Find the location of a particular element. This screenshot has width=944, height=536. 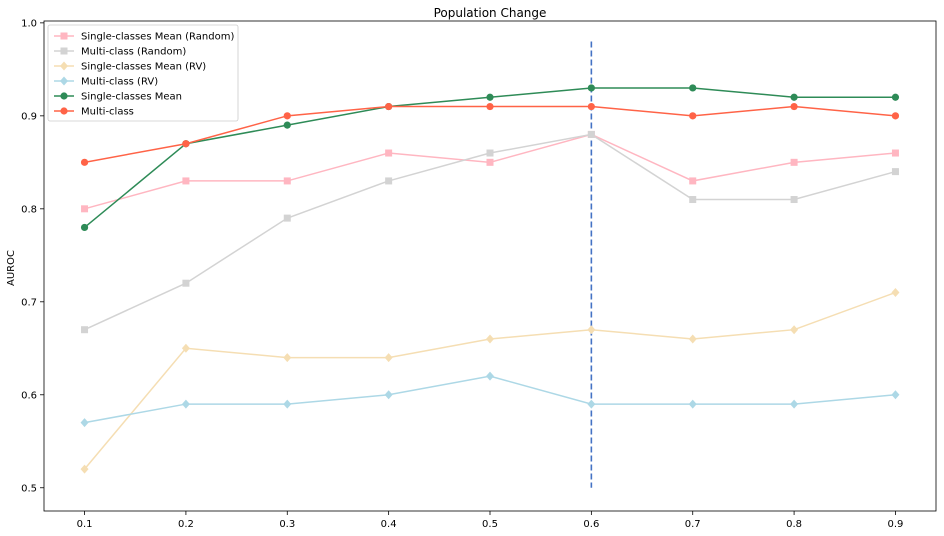

legend-label: Multi-class (RV) is located at coordinates (119, 82).